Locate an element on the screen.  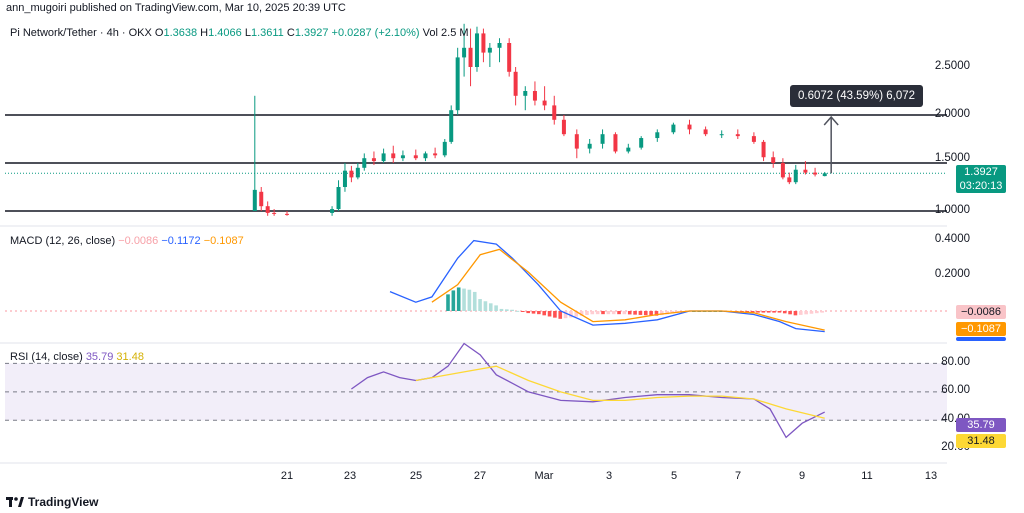
macd-line is located at coordinates (607, 286).